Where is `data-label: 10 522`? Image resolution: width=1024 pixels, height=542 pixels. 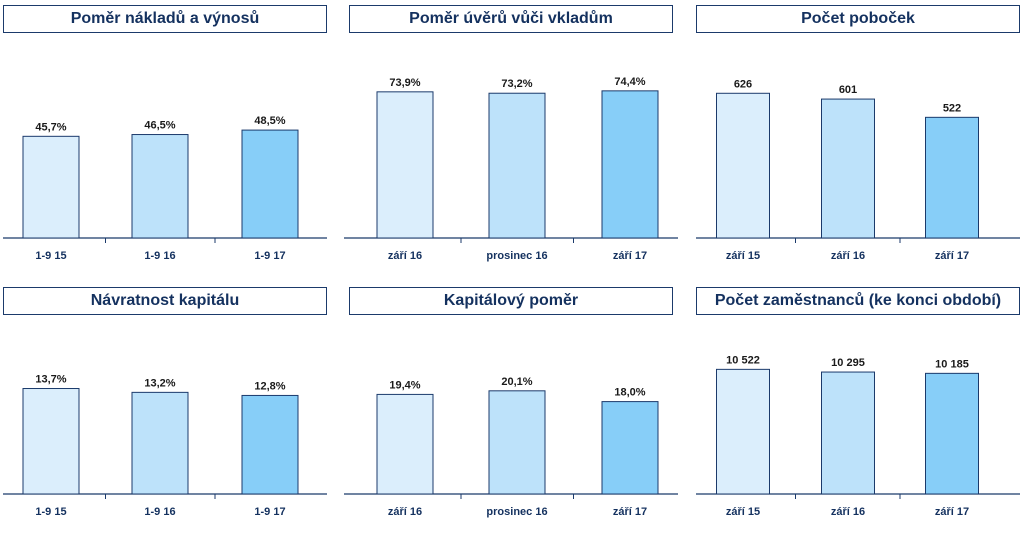 data-label: 10 522 is located at coordinates (743, 360).